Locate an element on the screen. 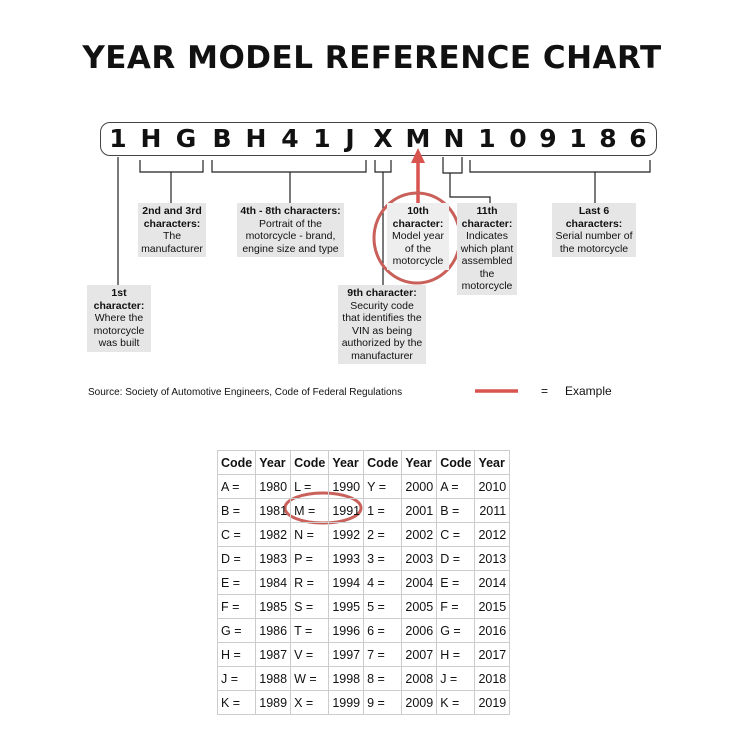 The height and width of the screenshot is (755, 744). code-cell: W = is located at coordinates (310, 678).